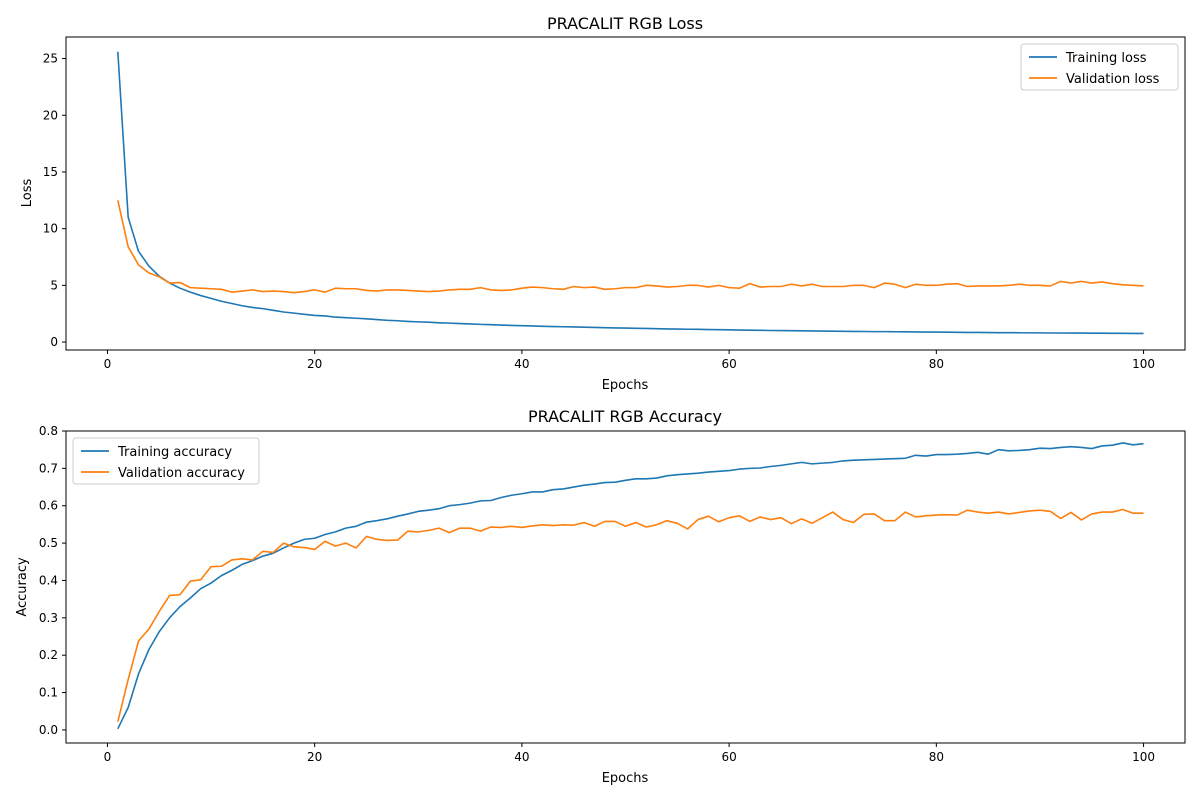  What do you see at coordinates (27, 193) in the screenshot?
I see `loss-y-axis-label: Loss` at bounding box center [27, 193].